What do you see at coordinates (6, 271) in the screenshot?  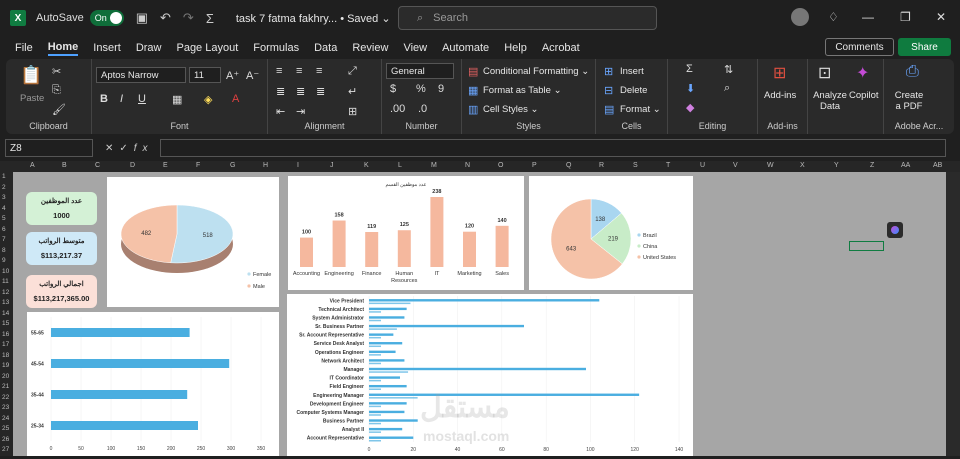 I see `row-header: 10` at bounding box center [6, 271].